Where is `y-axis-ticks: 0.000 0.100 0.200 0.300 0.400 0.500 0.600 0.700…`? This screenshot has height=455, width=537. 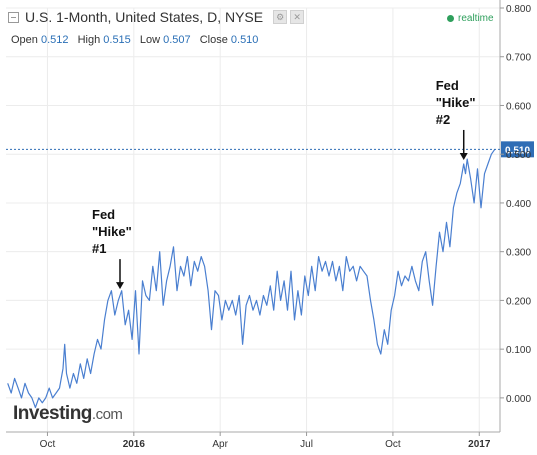 y-axis-ticks: 0.000 0.100 0.200 0.300 0.400 0.500 0.600 0.700… is located at coordinates (515, 204).